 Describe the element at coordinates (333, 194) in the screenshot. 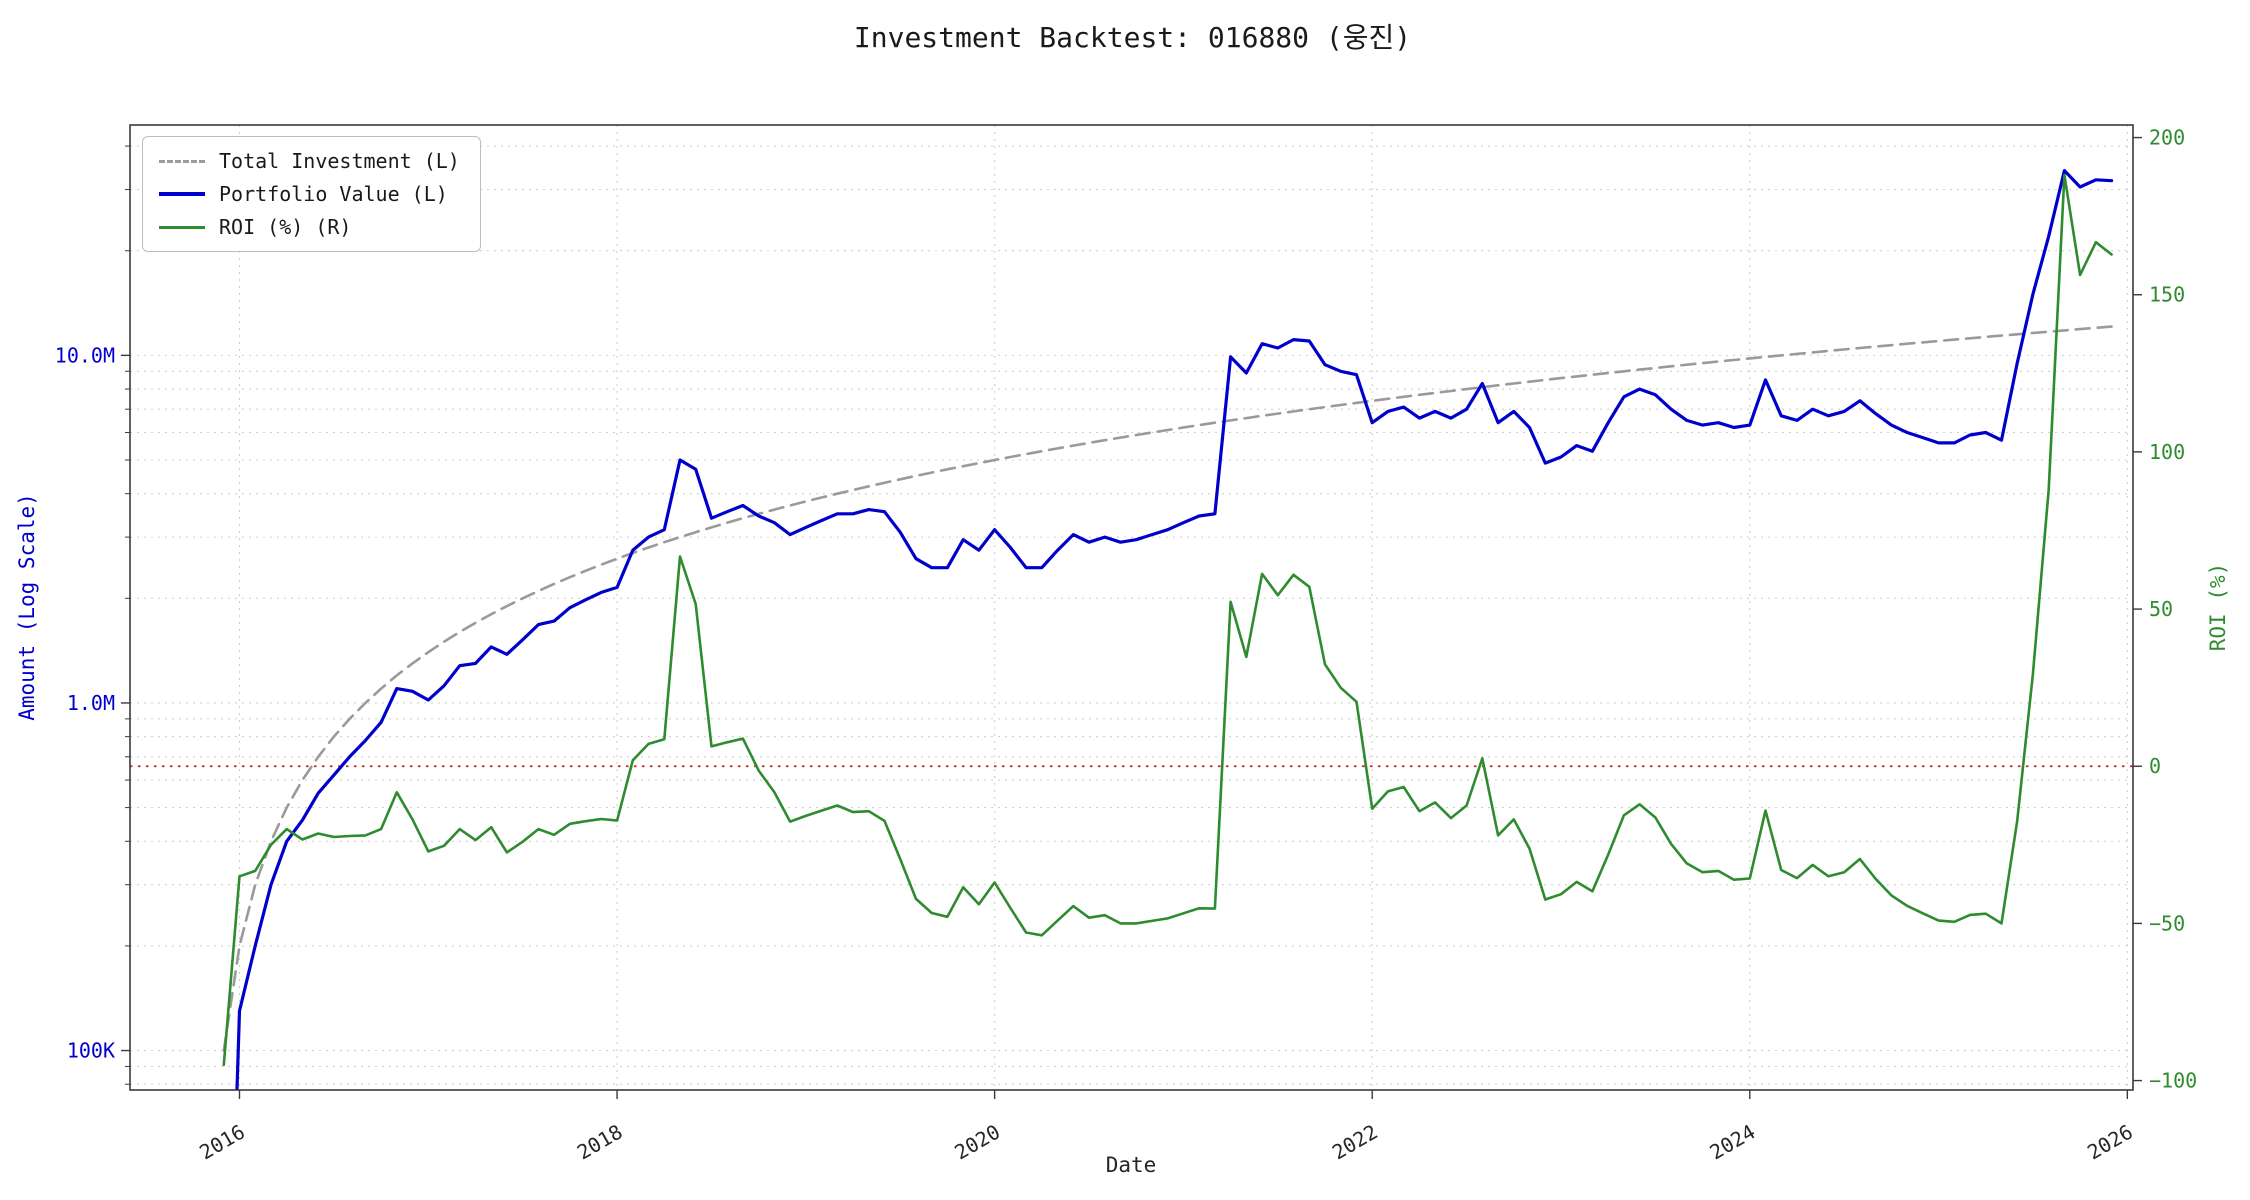

I see `legend-label: Portfolio Value (L)` at that location.